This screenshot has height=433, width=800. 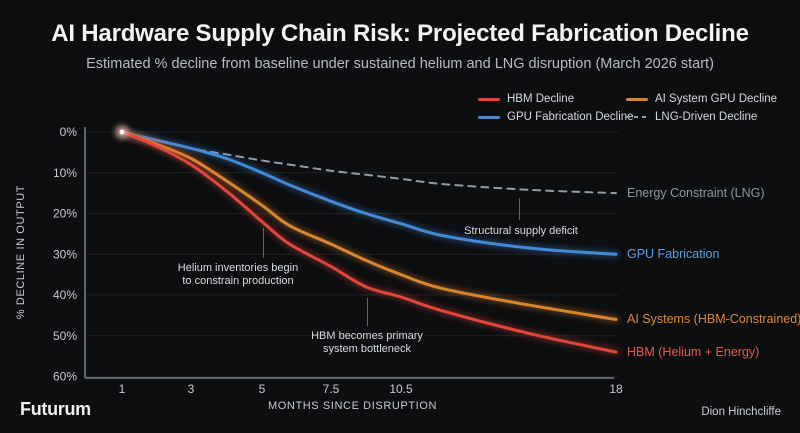 I want to click on annotation-text-2: Structural supply deficit, so click(x=521, y=231).